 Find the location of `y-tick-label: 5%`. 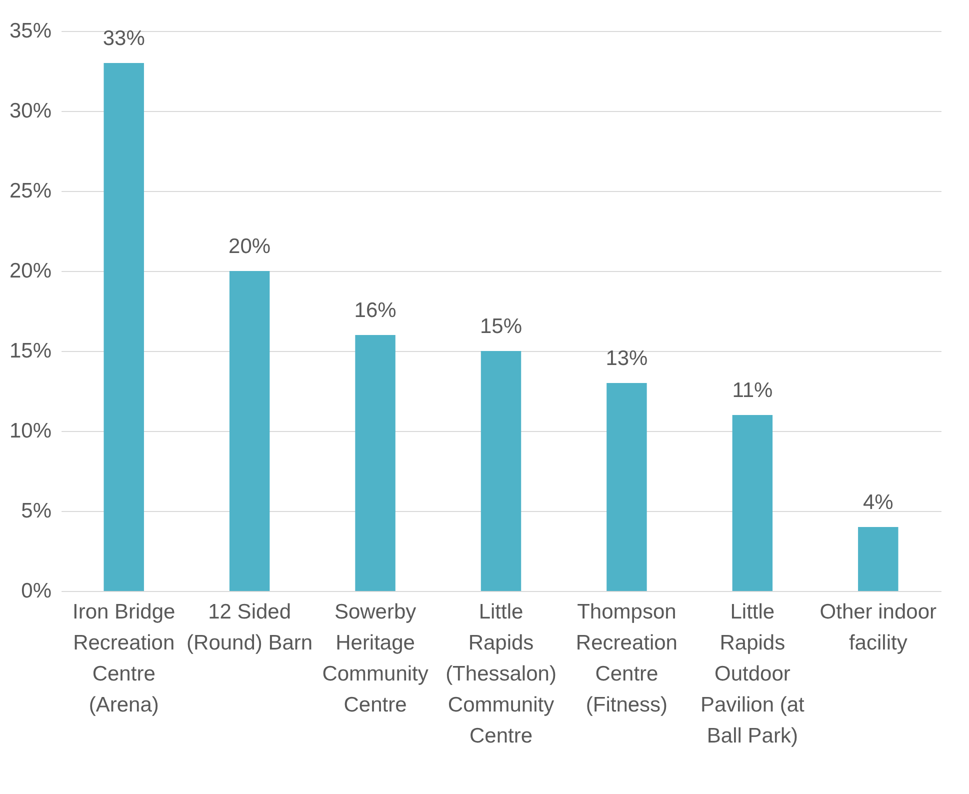

y-tick-label: 5% is located at coordinates (36, 511).